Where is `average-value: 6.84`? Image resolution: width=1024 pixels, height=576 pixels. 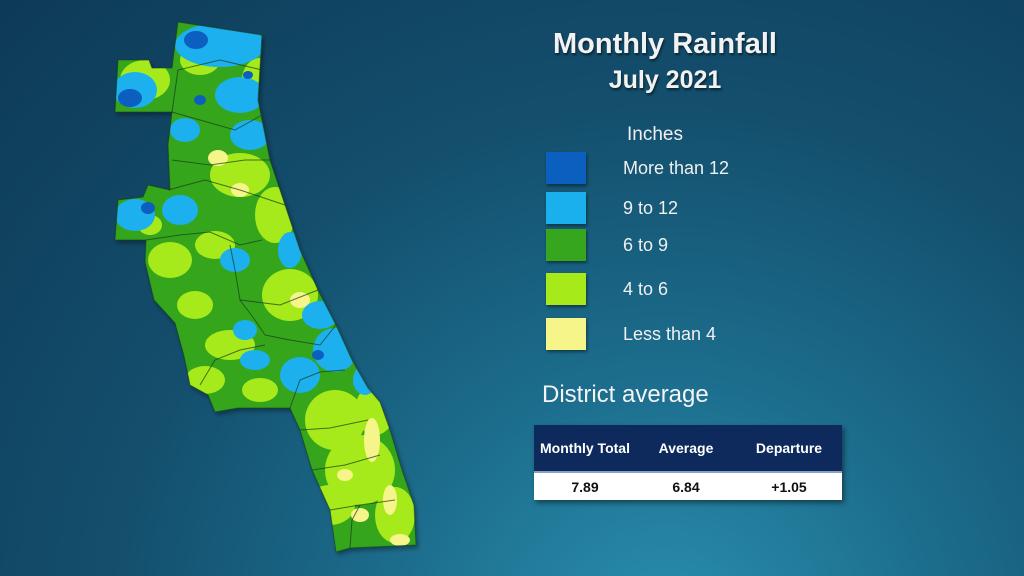 average-value: 6.84 is located at coordinates (686, 486).